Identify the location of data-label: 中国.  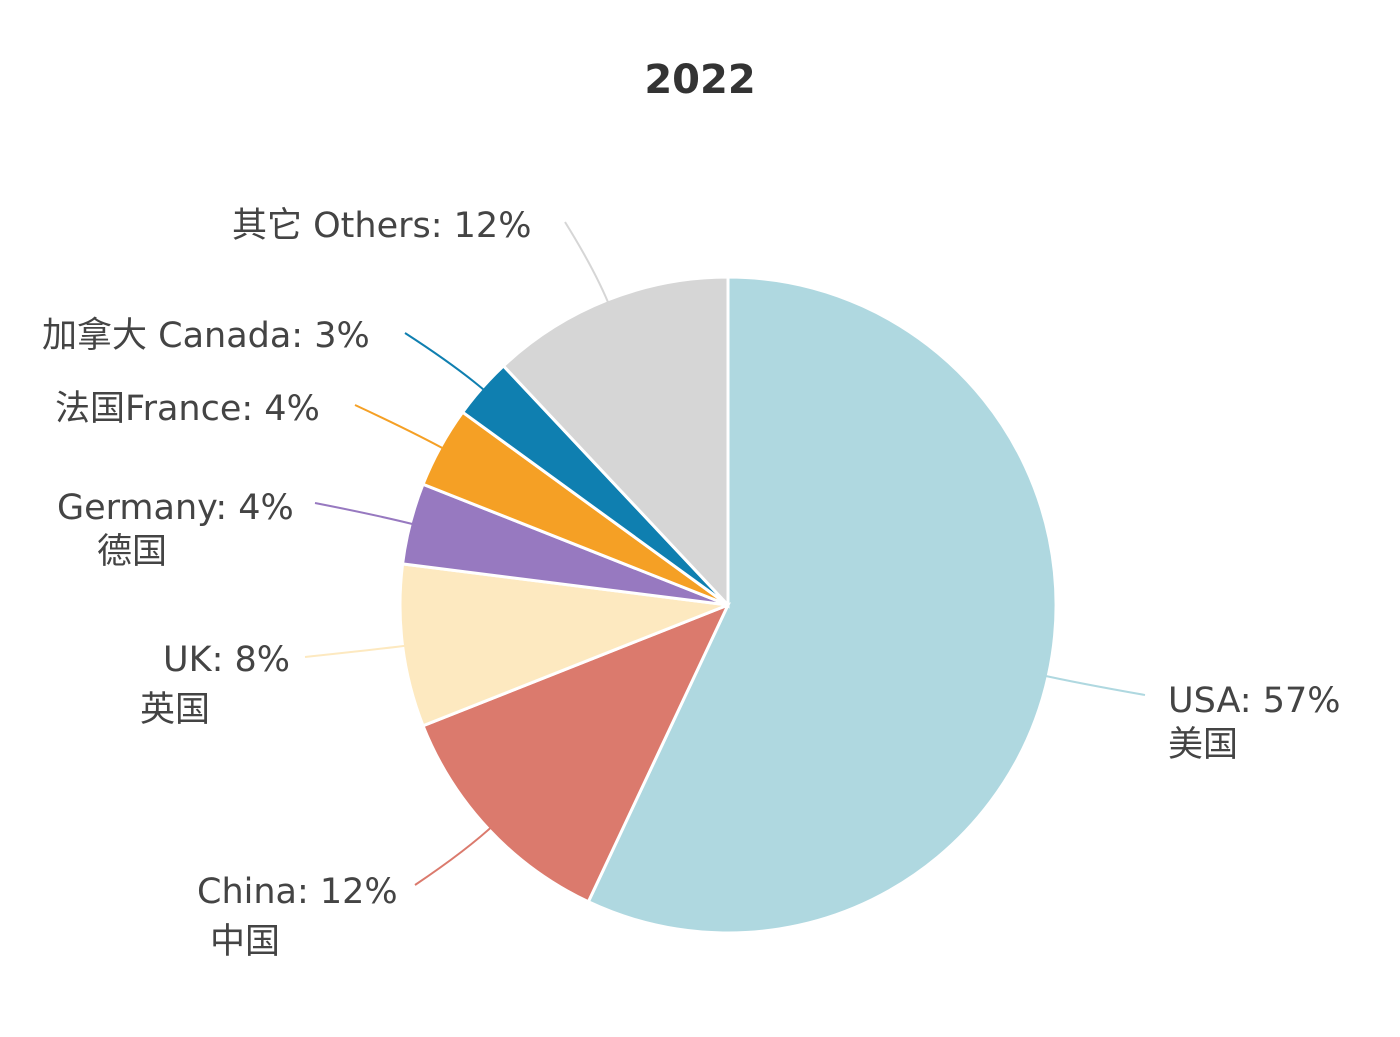
(245, 942).